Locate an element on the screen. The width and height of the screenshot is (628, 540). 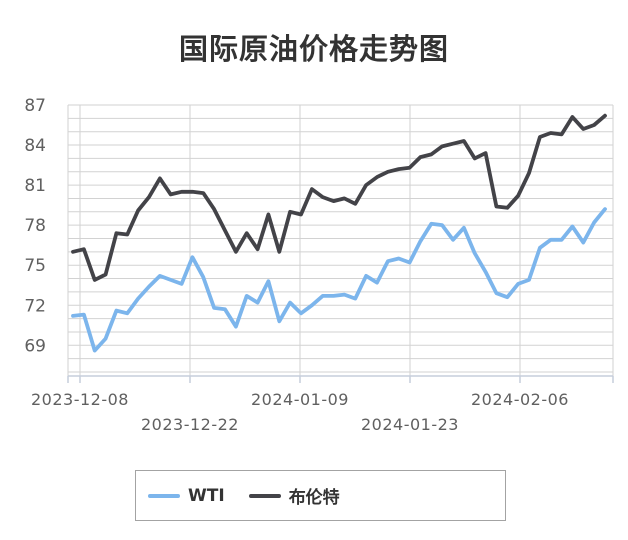
legend-label-wti: WTI is located at coordinates (206, 495).